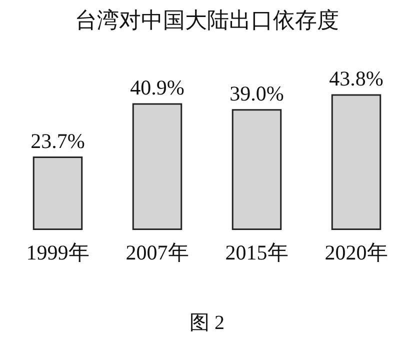  I want to click on data-label: 40.9%, so click(157, 88).